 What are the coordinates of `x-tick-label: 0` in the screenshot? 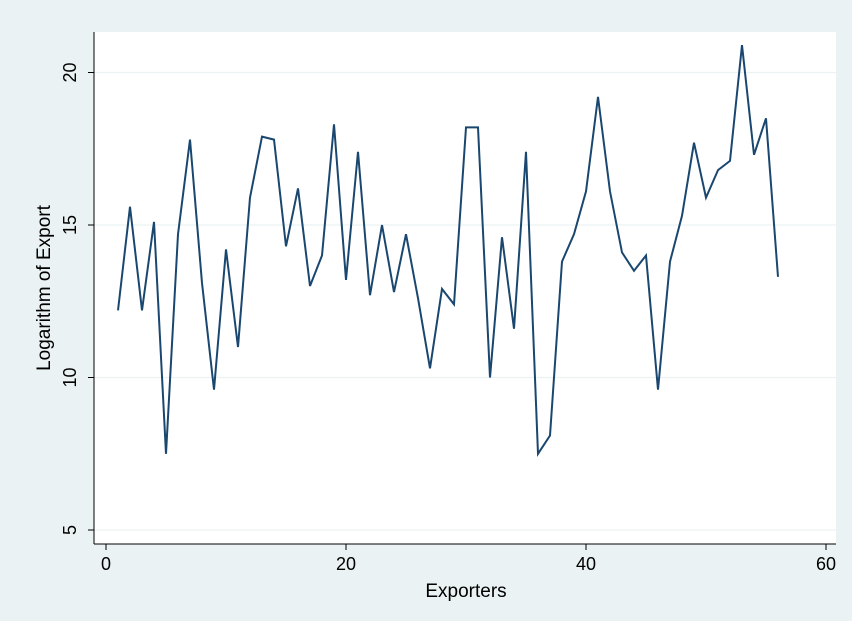 It's located at (106, 564).